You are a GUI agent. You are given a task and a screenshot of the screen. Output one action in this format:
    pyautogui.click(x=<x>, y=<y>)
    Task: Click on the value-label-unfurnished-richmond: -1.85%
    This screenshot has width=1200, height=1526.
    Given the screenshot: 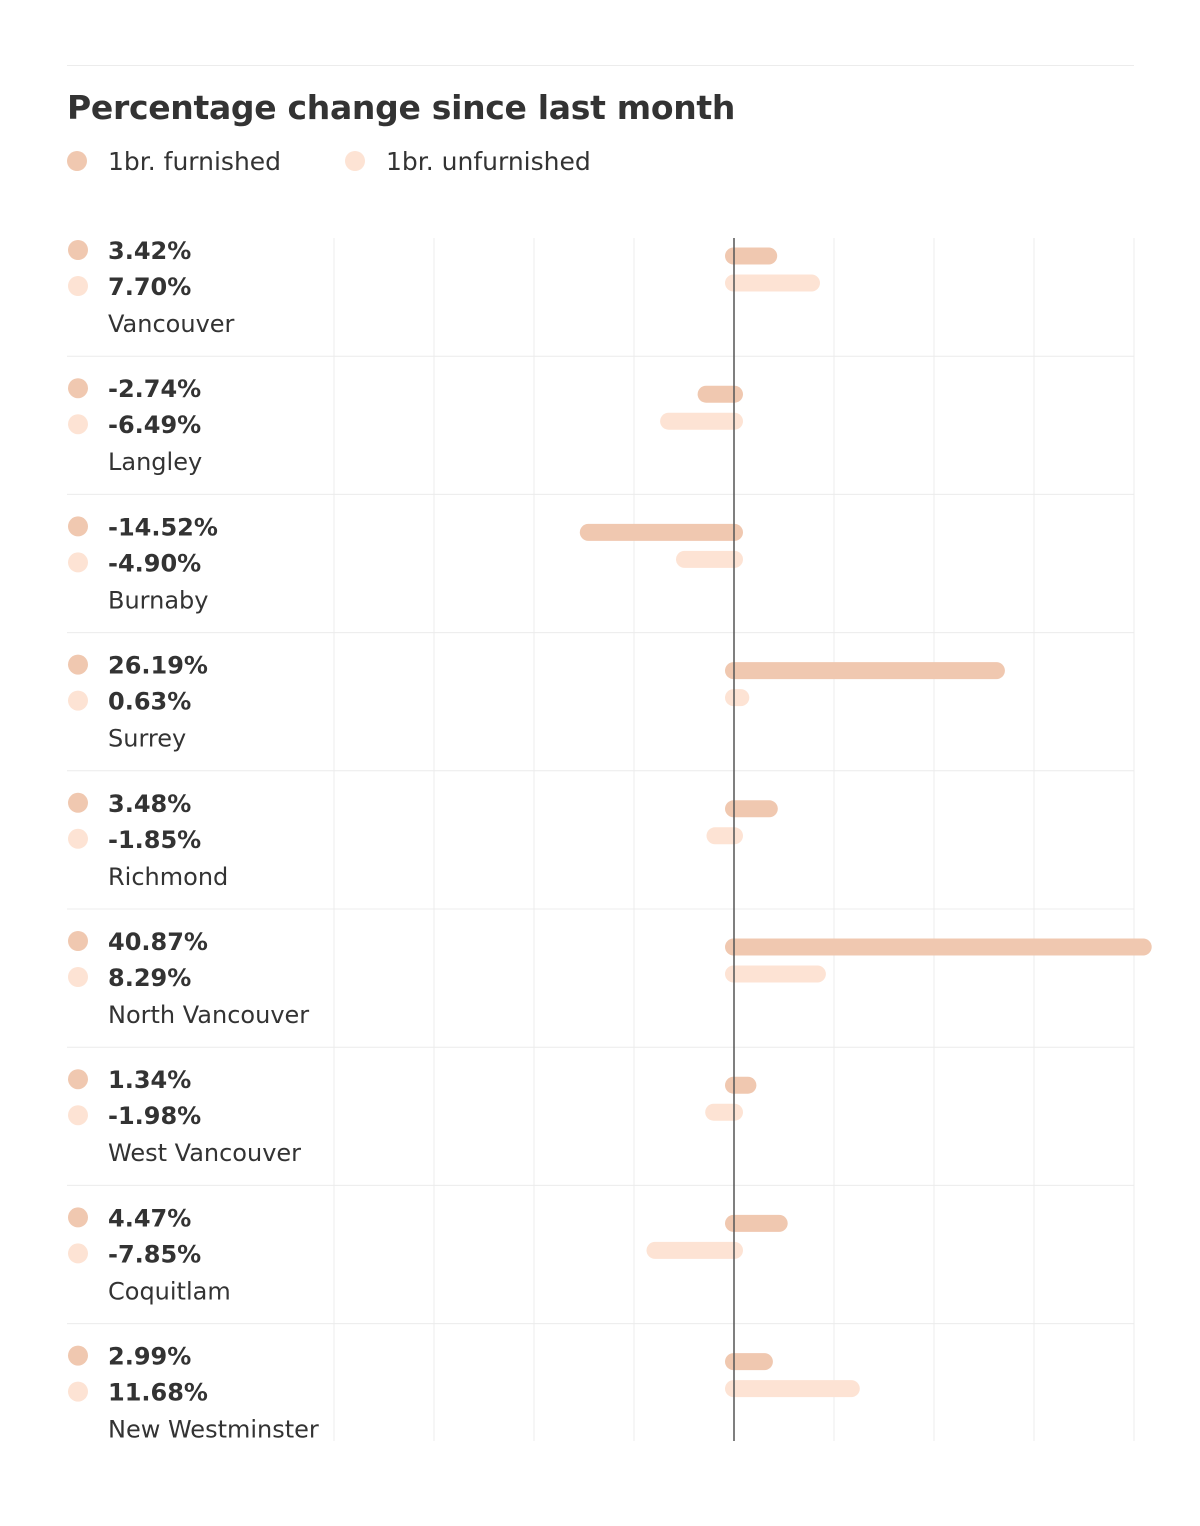 What is the action you would take?
    pyautogui.click(x=154, y=840)
    